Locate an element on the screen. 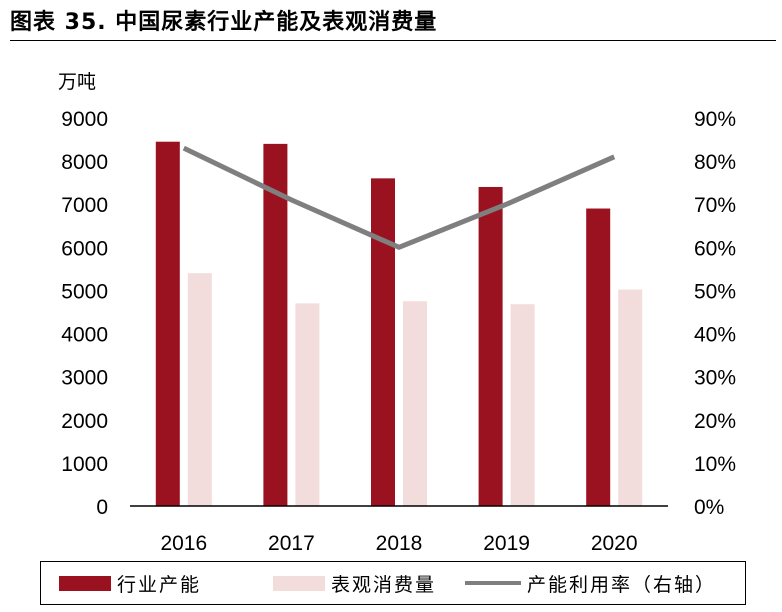  left-axis-unit: 万吨 is located at coordinates (77, 82).